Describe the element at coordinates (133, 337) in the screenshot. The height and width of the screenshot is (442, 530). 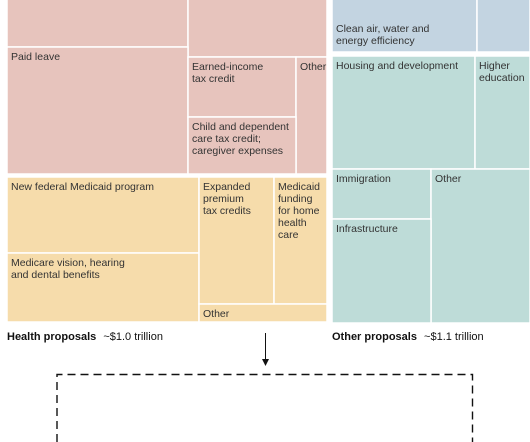
I see `health-caption-total: ~$1.0 trillion` at that location.